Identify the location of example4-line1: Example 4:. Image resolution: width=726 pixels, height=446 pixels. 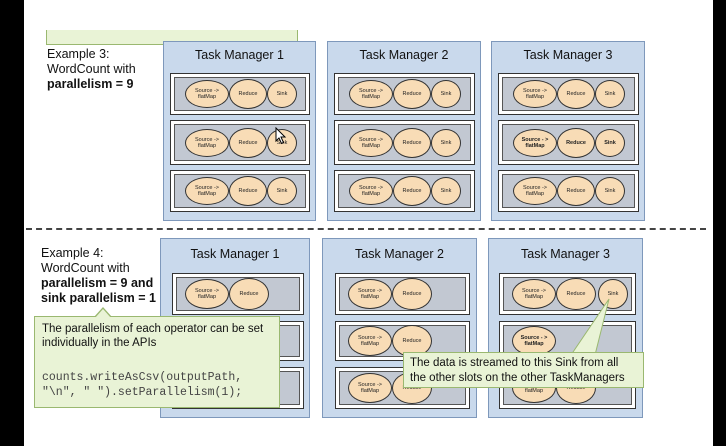
(72, 253).